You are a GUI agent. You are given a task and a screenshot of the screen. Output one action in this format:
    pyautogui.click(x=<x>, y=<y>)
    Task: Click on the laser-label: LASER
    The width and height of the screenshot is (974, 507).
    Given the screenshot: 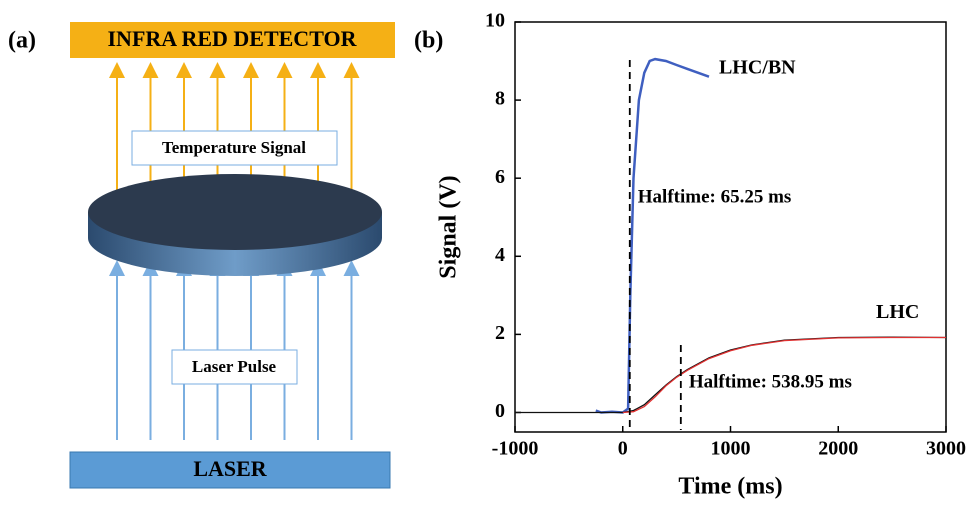 What is the action you would take?
    pyautogui.click(x=230, y=468)
    